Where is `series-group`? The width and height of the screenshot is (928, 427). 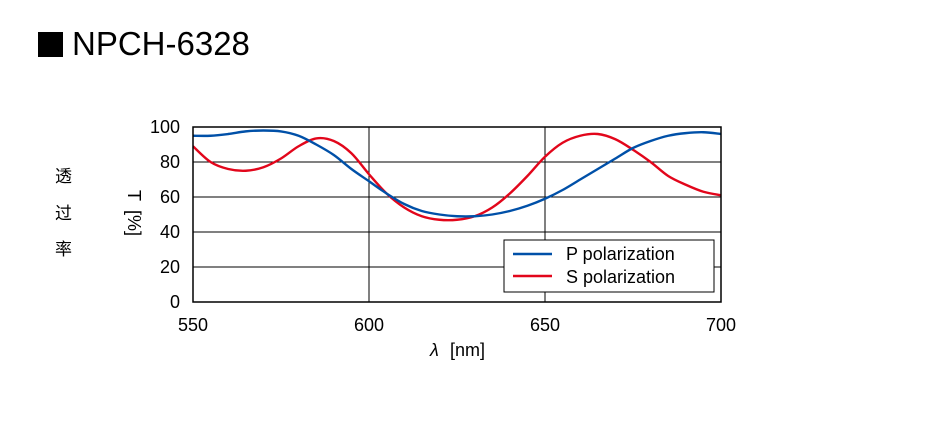 series-group is located at coordinates (457, 175).